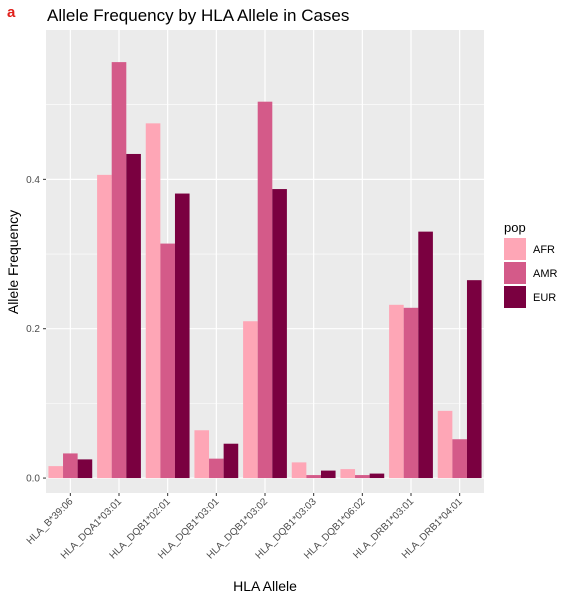 The width and height of the screenshot is (575, 600). I want to click on x-axis-title: HLA Allele, so click(265, 586).